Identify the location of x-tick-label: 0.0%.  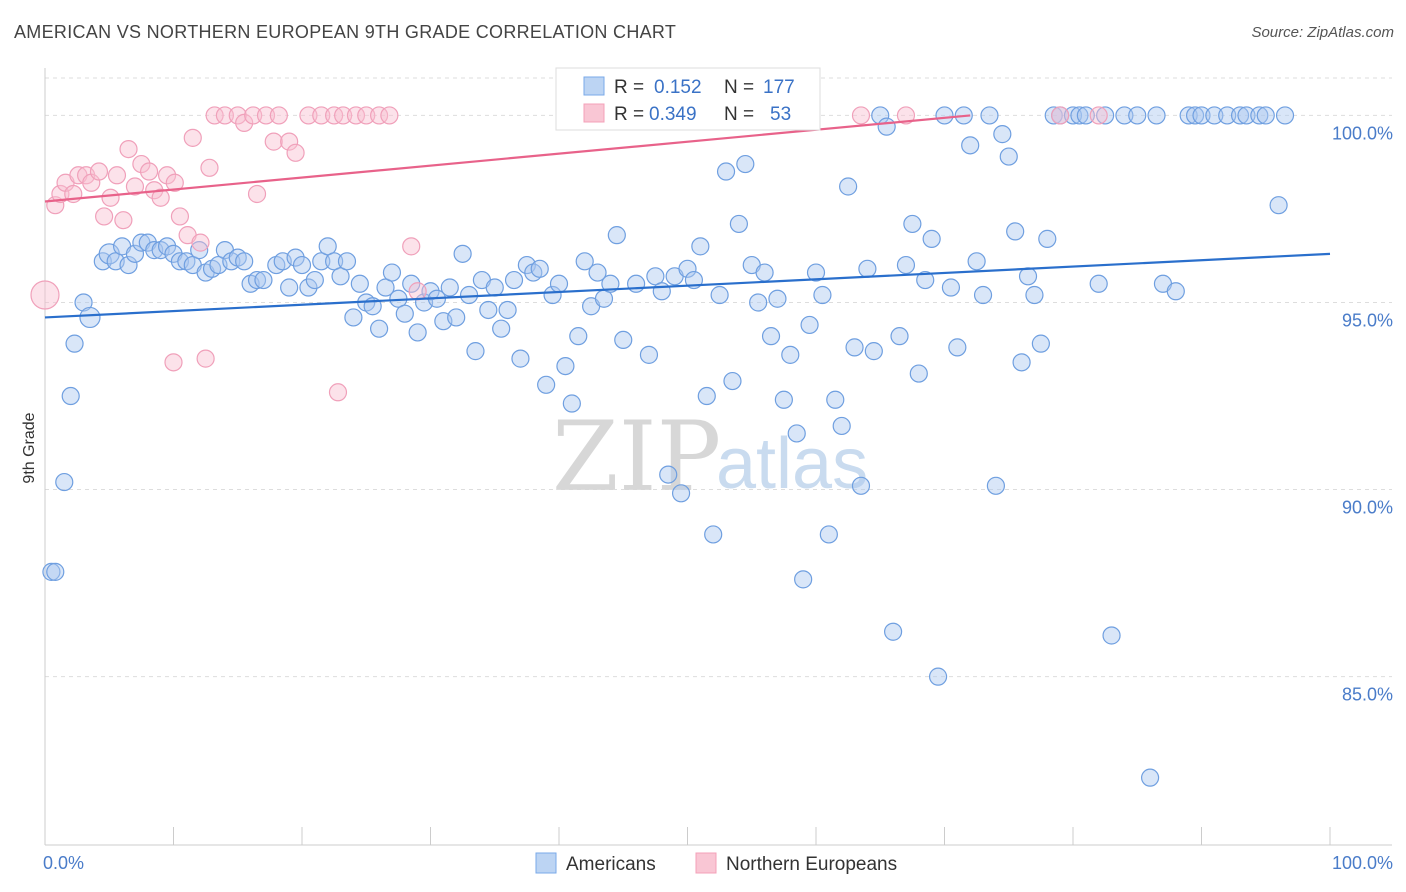
(63, 863).